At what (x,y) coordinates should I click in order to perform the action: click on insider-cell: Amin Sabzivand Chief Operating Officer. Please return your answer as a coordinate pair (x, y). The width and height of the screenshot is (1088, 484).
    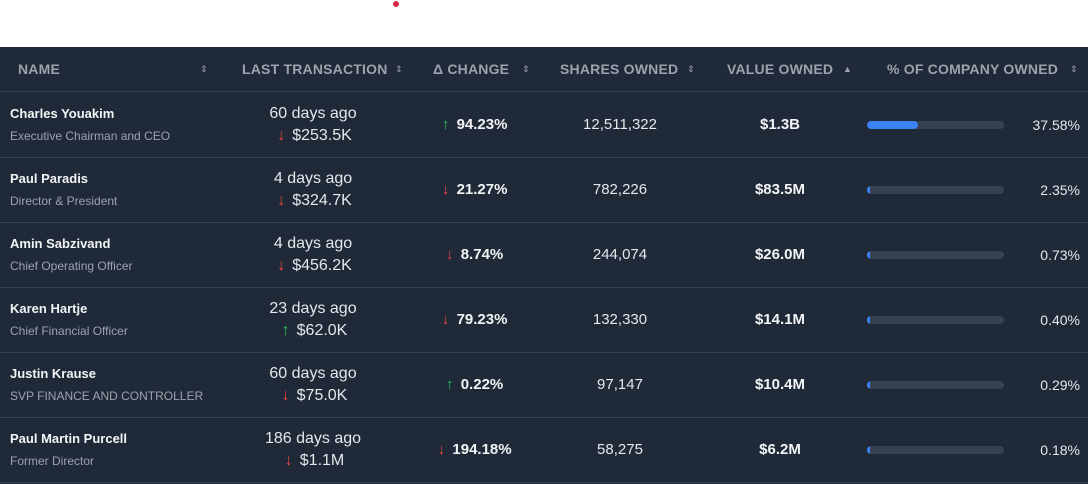
    Looking at the image, I should click on (110, 254).